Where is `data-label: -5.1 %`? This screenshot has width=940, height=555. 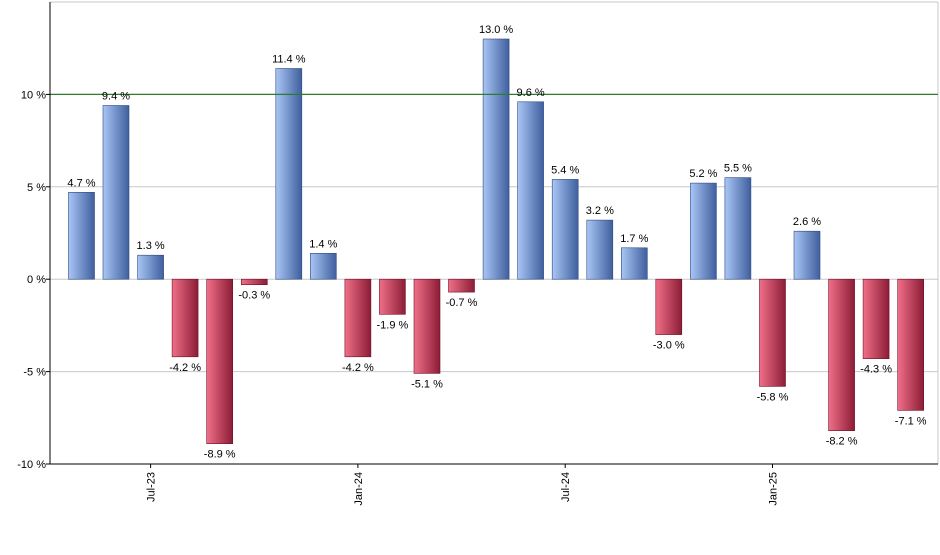 data-label: -5.1 % is located at coordinates (427, 384).